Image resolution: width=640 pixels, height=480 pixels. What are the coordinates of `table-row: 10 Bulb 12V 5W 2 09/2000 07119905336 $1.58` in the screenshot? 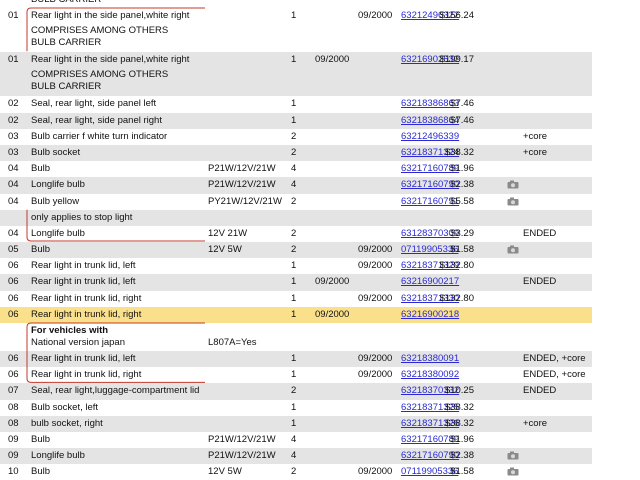 It's located at (296, 472).